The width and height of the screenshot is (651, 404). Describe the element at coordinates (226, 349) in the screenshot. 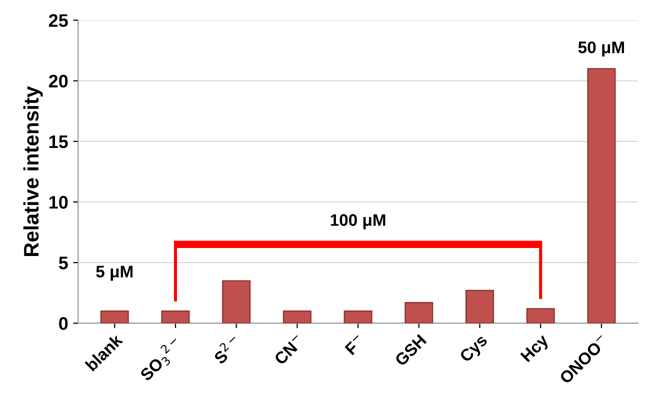

I see `x-tick-label: S$^{2−}$` at that location.